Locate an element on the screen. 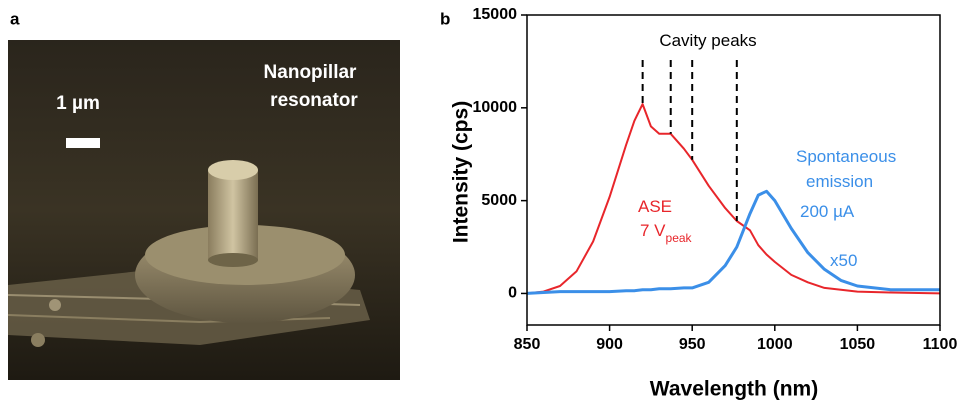 This screenshot has width=968, height=400. x-tick-label: 1100 is located at coordinates (940, 344).